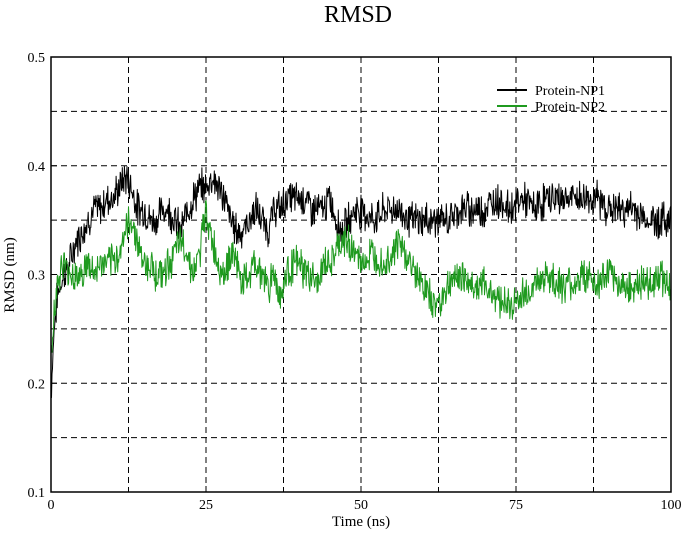 The image size is (685, 534). What do you see at coordinates (361, 505) in the screenshot?
I see `x-tick-label: 50` at bounding box center [361, 505].